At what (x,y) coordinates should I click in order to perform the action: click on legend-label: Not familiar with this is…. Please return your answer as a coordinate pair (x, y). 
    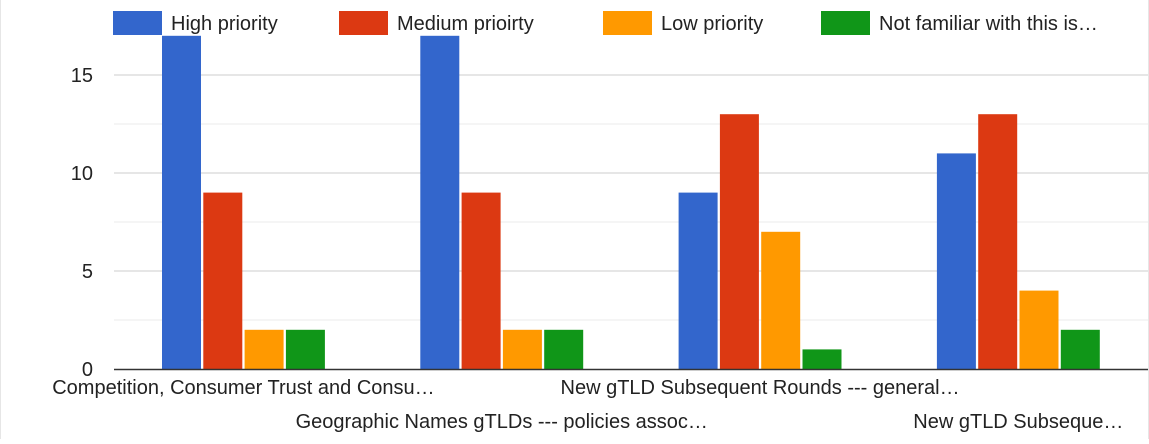
    Looking at the image, I should click on (988, 24).